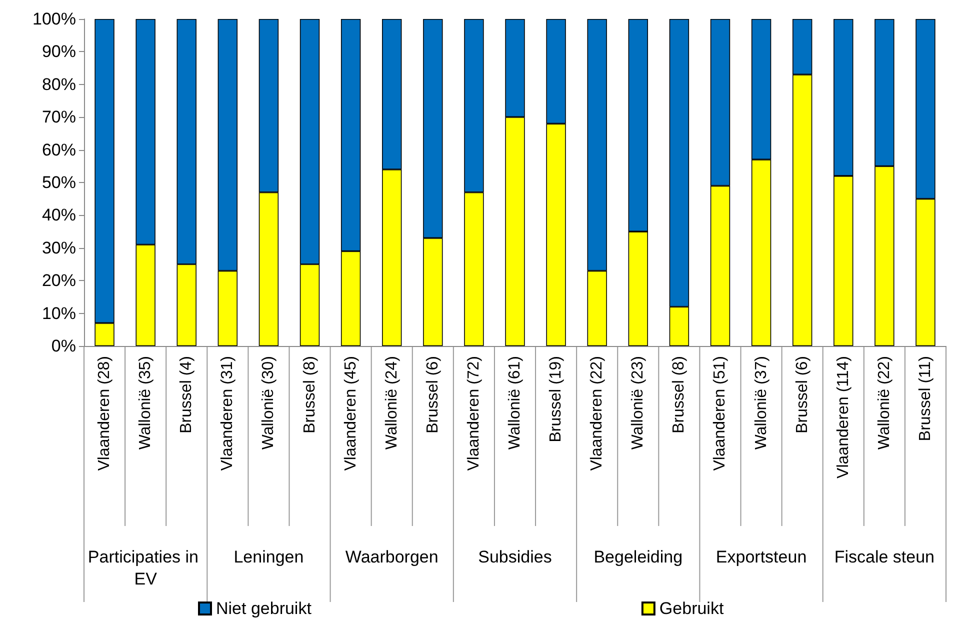 The height and width of the screenshot is (630, 960). I want to click on legend-label: Niet gebruikt, so click(264, 608).